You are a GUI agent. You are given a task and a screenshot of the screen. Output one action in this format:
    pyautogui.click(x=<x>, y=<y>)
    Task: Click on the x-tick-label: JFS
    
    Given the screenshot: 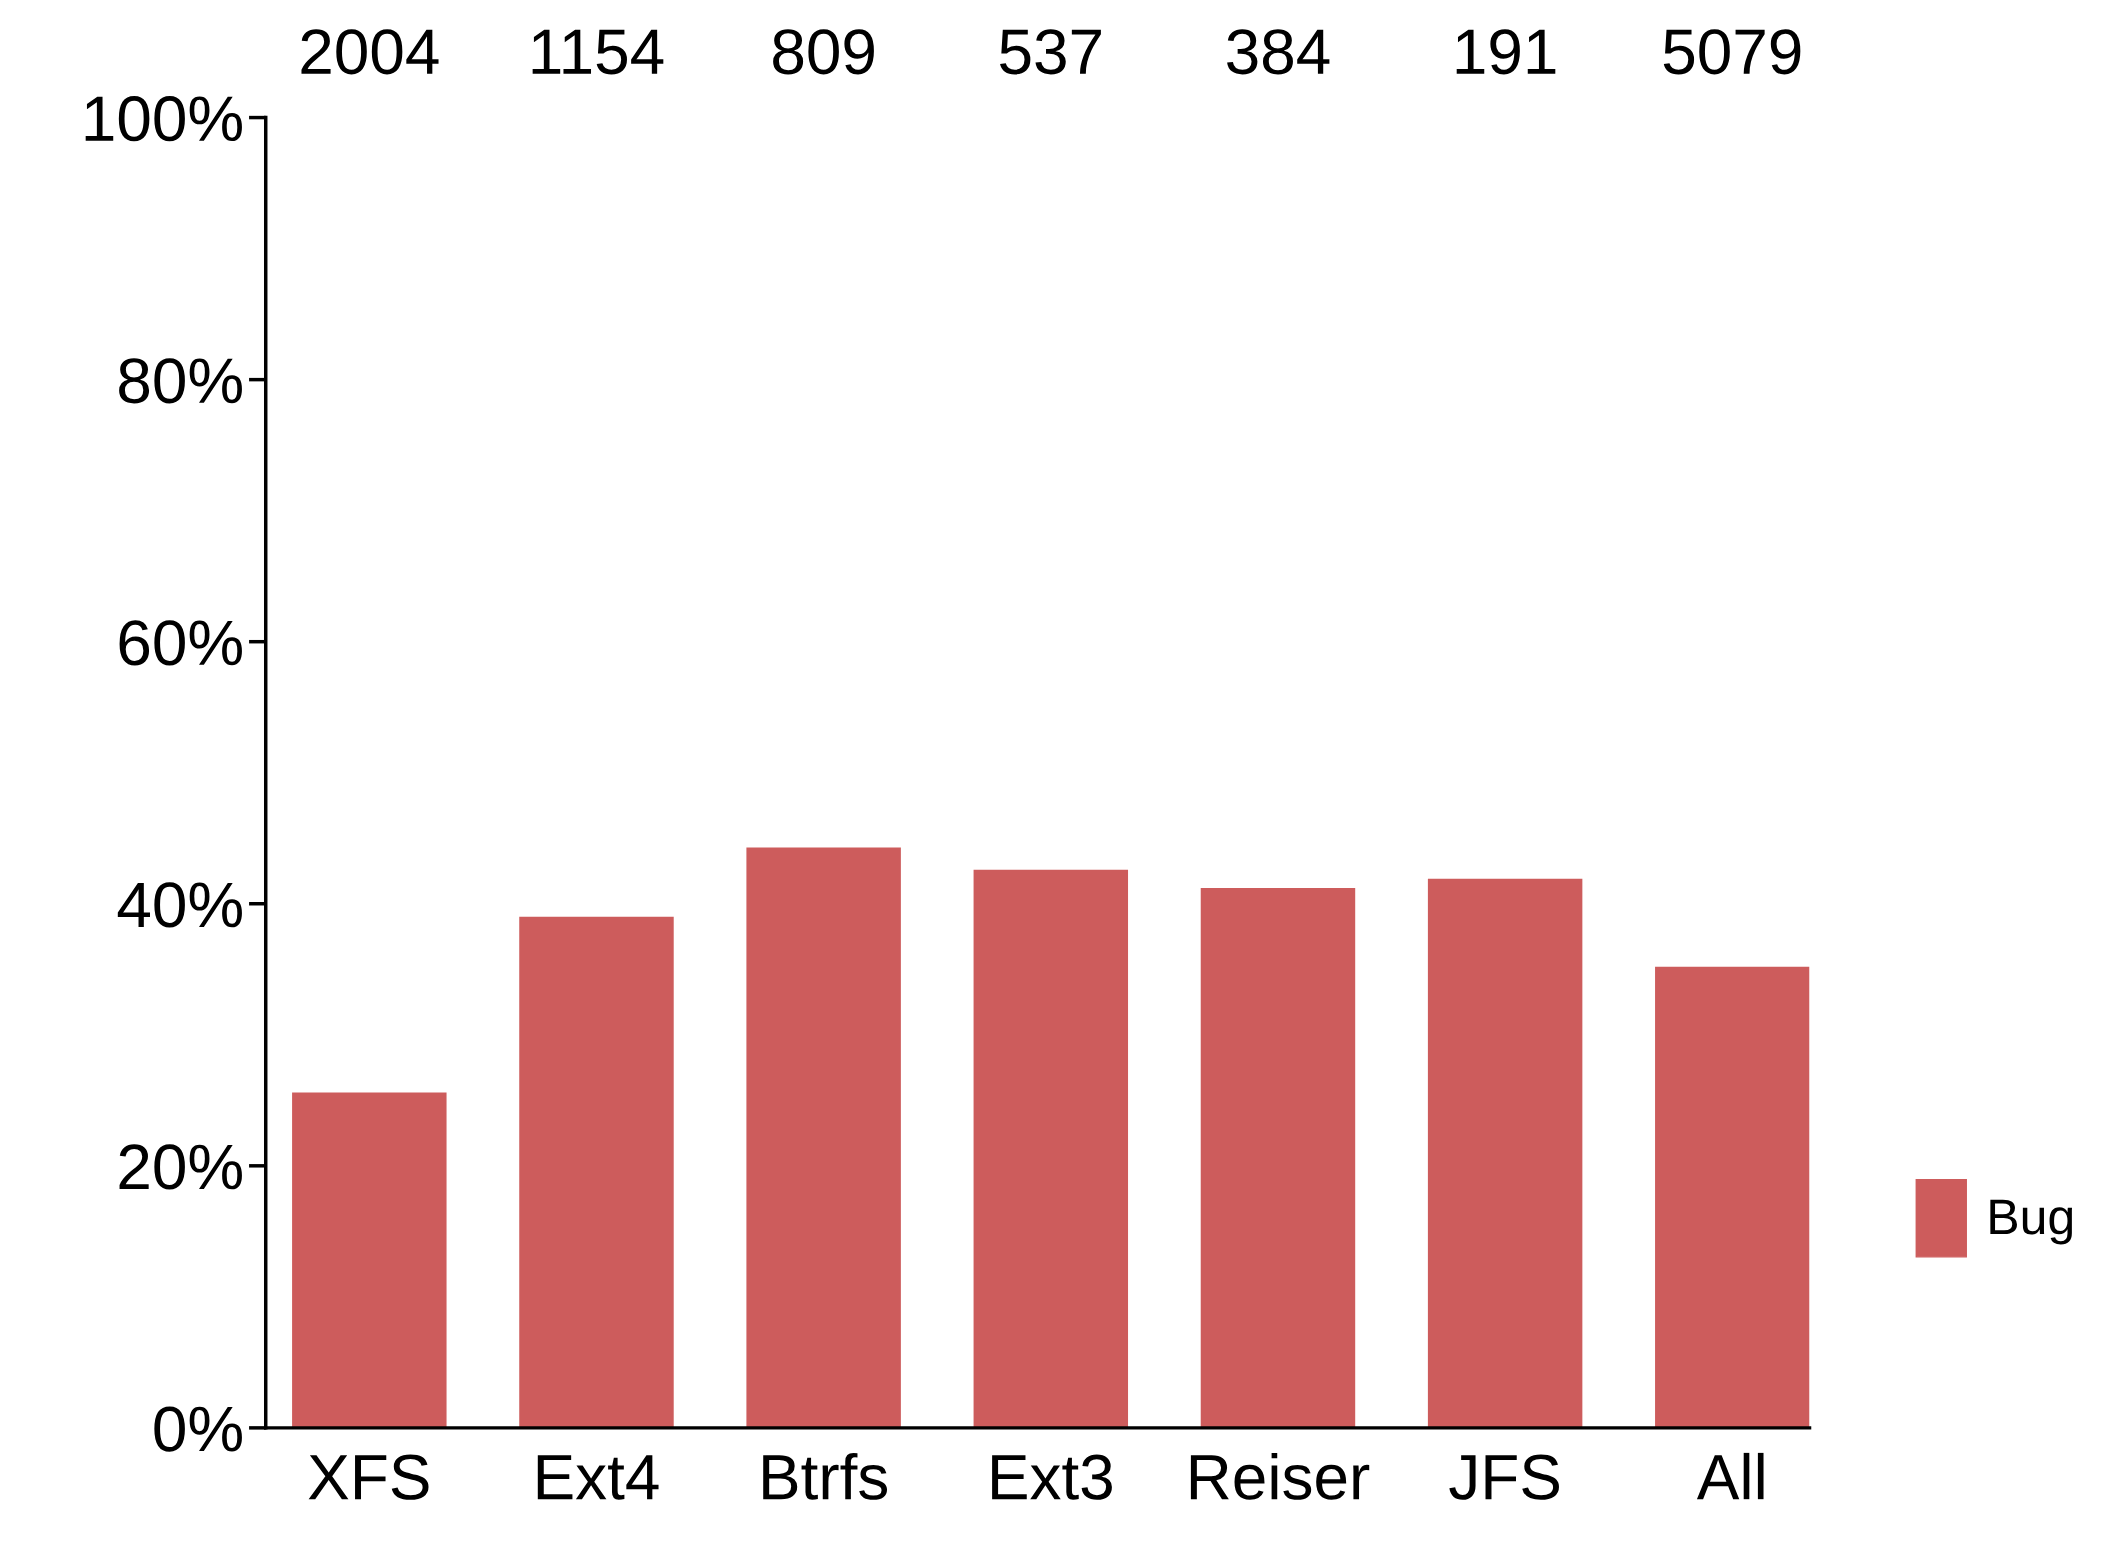 What is the action you would take?
    pyautogui.click(x=1504, y=1477)
    